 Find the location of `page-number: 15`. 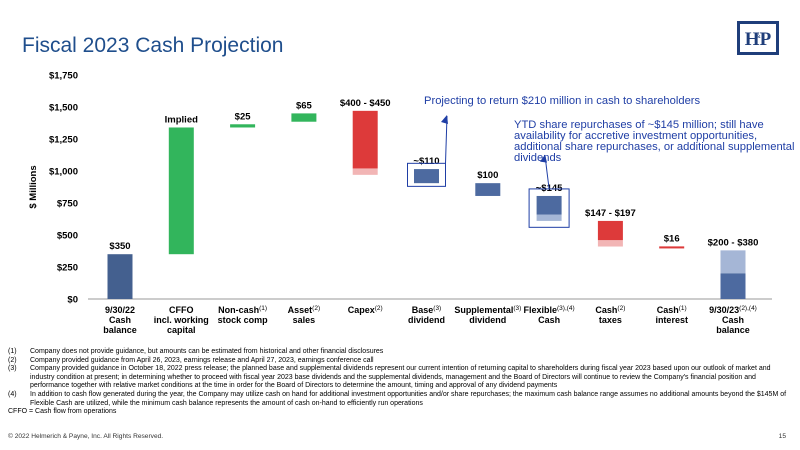

page-number: 15 is located at coordinates (782, 436).